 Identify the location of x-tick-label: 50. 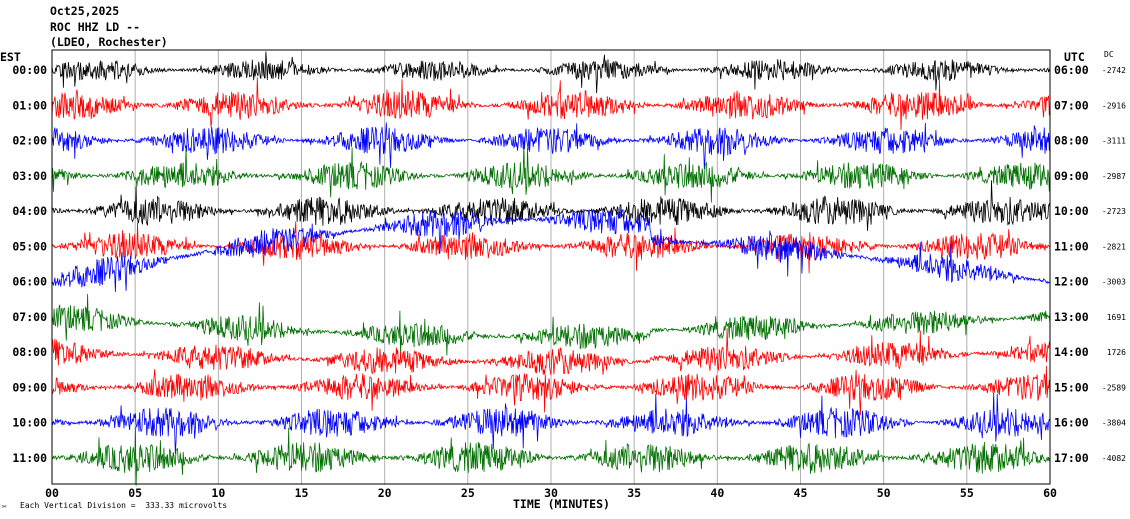
(884, 493).